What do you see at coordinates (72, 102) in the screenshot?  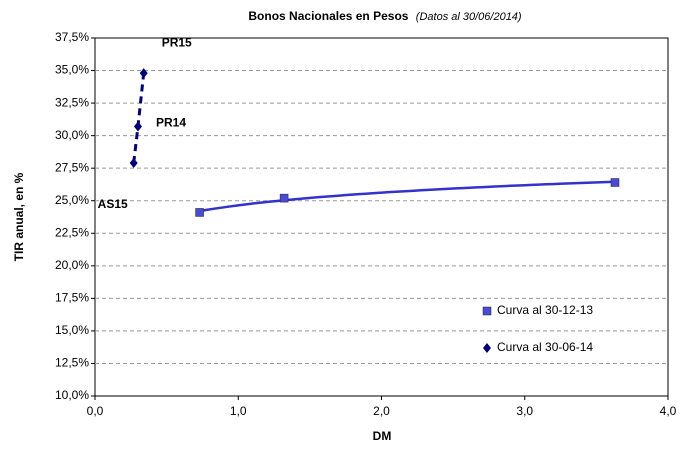 I see `y-tick-label: 32,5%` at bounding box center [72, 102].